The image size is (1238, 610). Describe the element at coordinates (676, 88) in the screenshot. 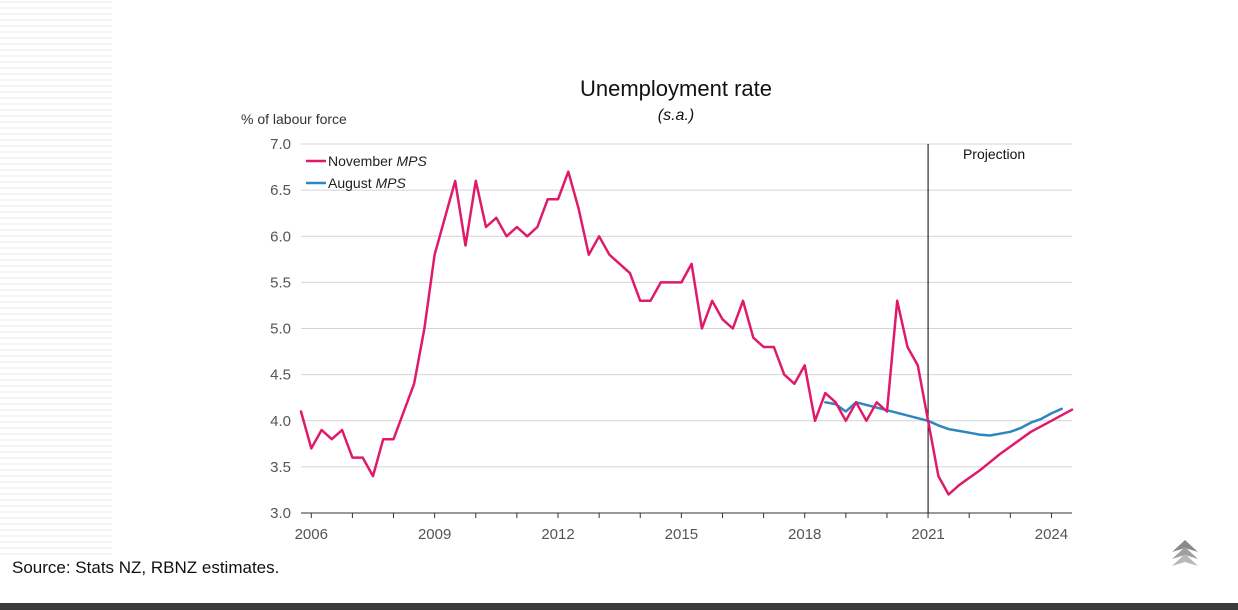

I see `chart-title: Unemployment rate` at that location.